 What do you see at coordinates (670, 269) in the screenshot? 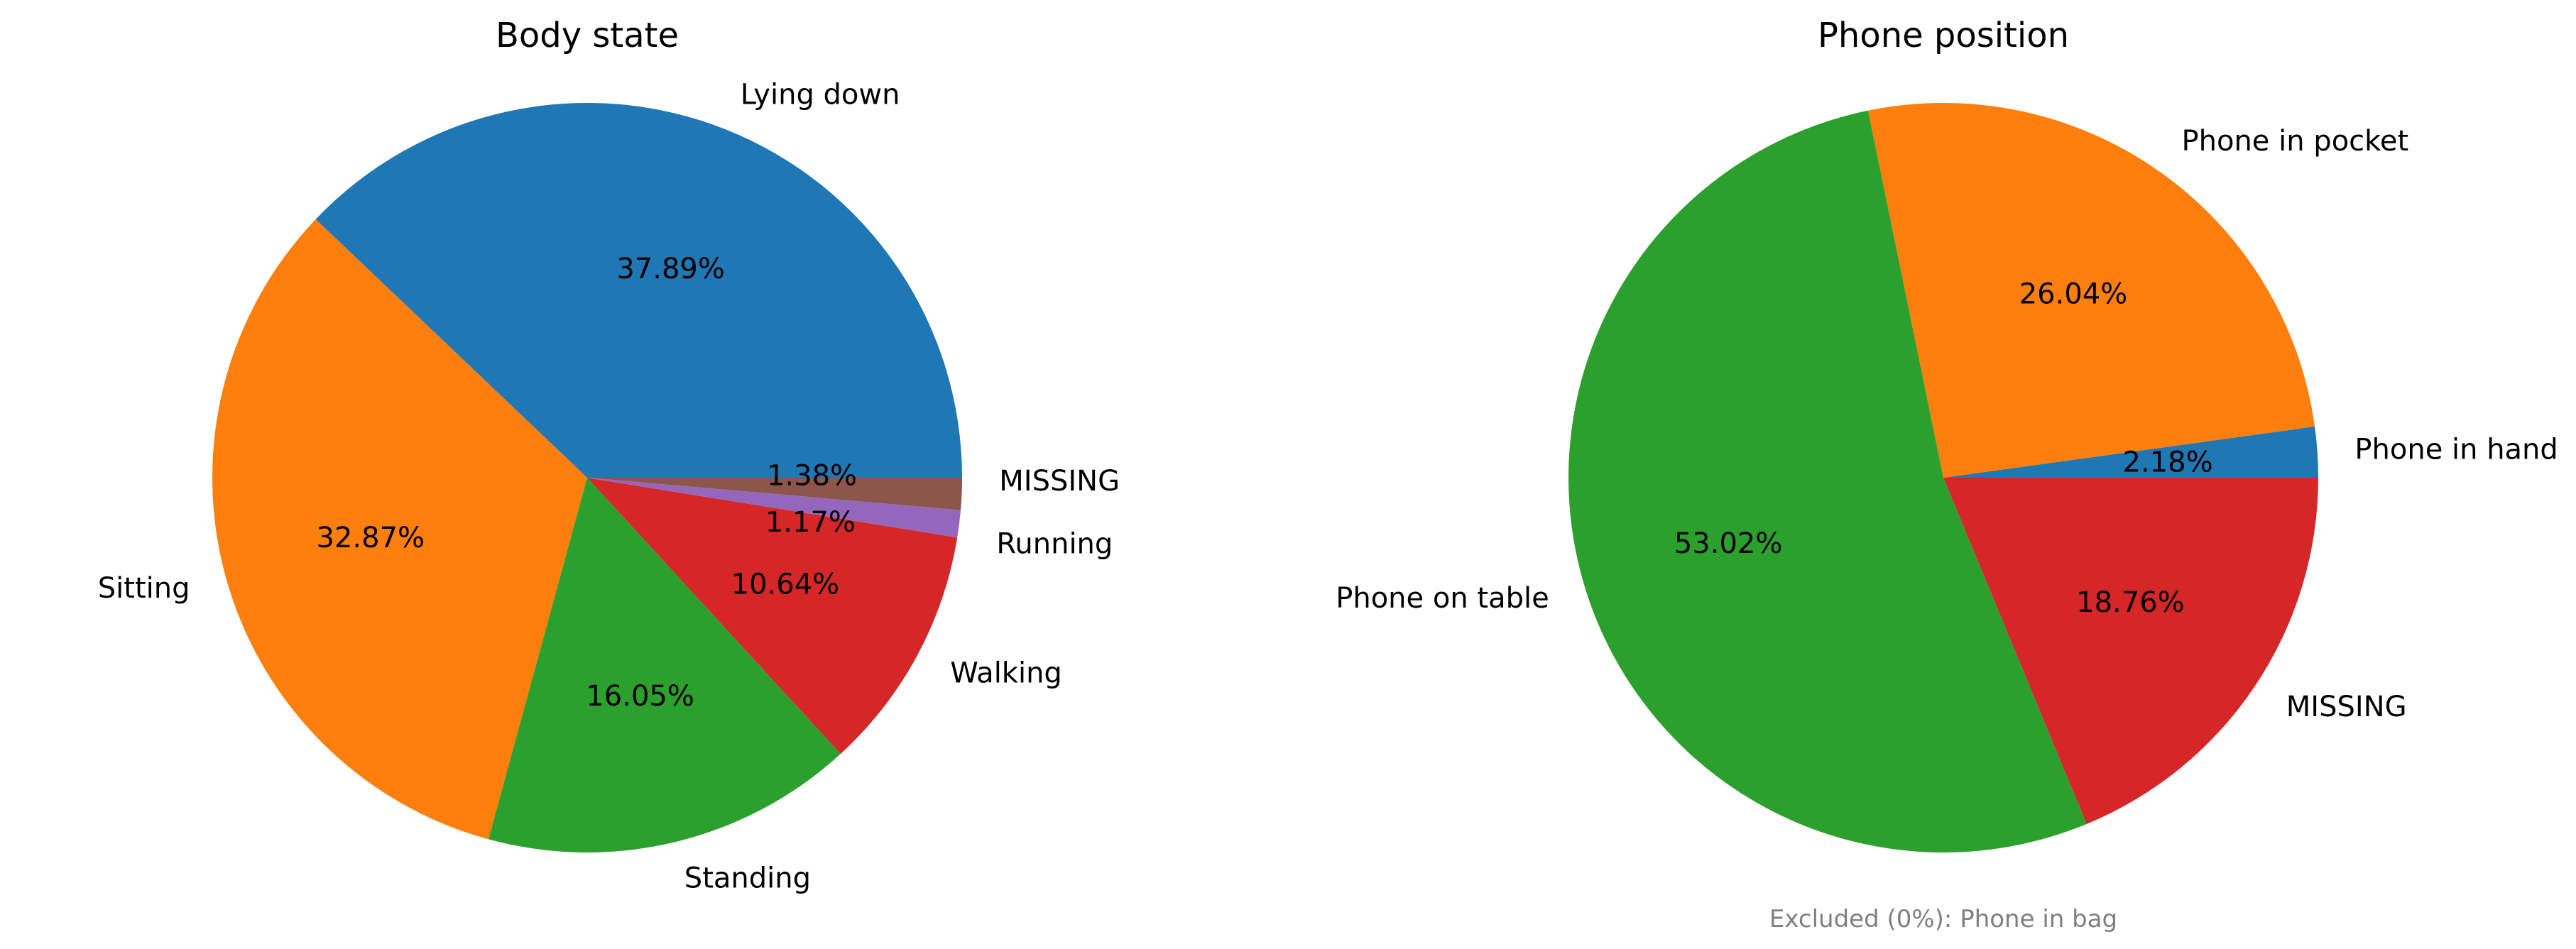
I see `pct-label-lying-down: 37.89%` at bounding box center [670, 269].